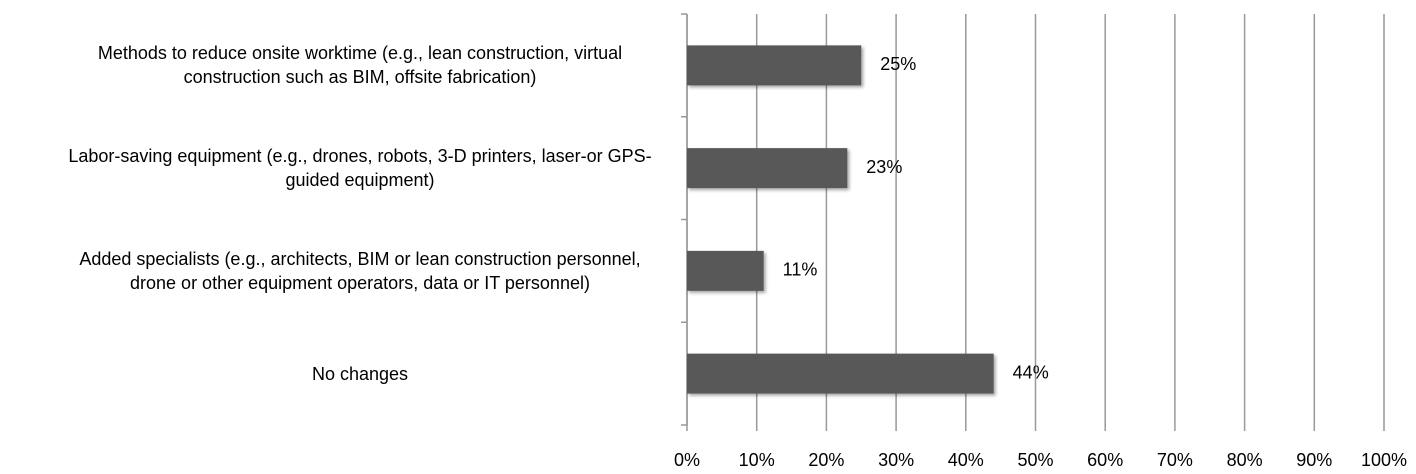 The height and width of the screenshot is (474, 1416). I want to click on x-tick-label: 20%, so click(826, 460).